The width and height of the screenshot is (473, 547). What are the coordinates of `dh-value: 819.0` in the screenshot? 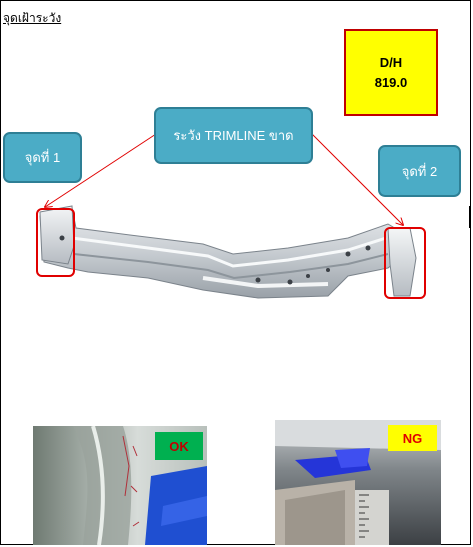 It's located at (391, 82).